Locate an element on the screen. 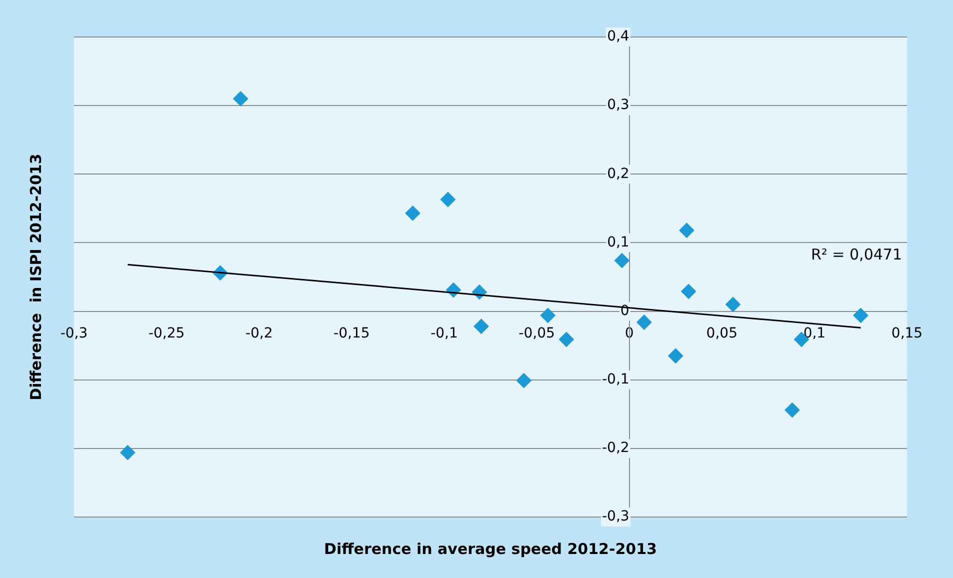 The width and height of the screenshot is (953, 578). x-tick-label: -0,15 is located at coordinates (352, 333).